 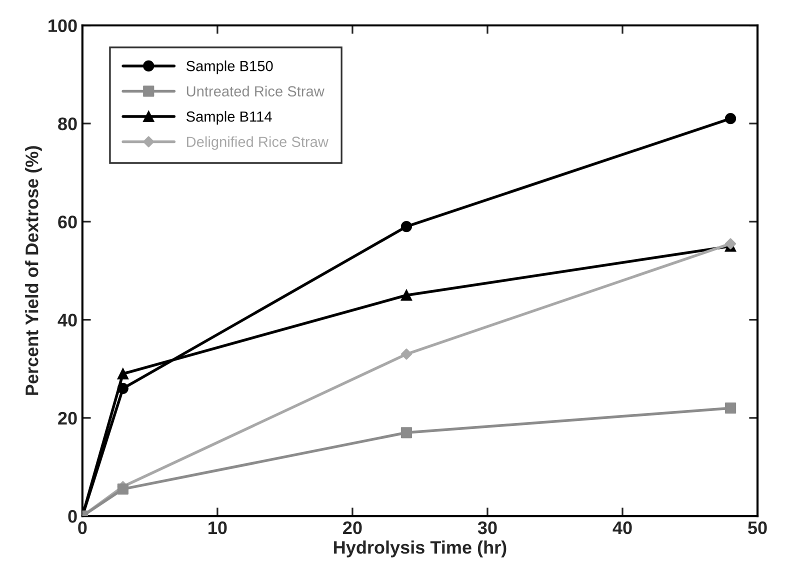 What do you see at coordinates (67, 320) in the screenshot?
I see `y-tick-label: 40` at bounding box center [67, 320].